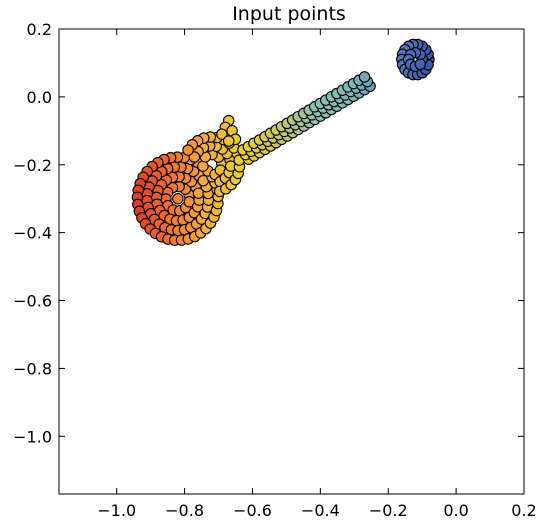 Image resolution: width=543 pixels, height=524 pixels. Describe the element at coordinates (32, 368) in the screenshot. I see `y-tick-label: −0.8` at that location.